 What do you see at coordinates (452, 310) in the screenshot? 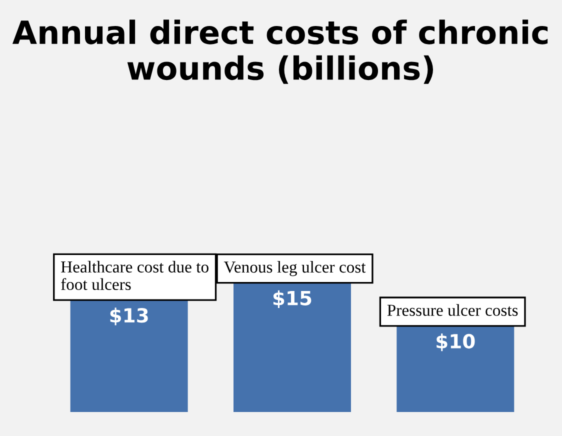
I see `x-tick-label: Pressure ulcer costs` at bounding box center [452, 310].